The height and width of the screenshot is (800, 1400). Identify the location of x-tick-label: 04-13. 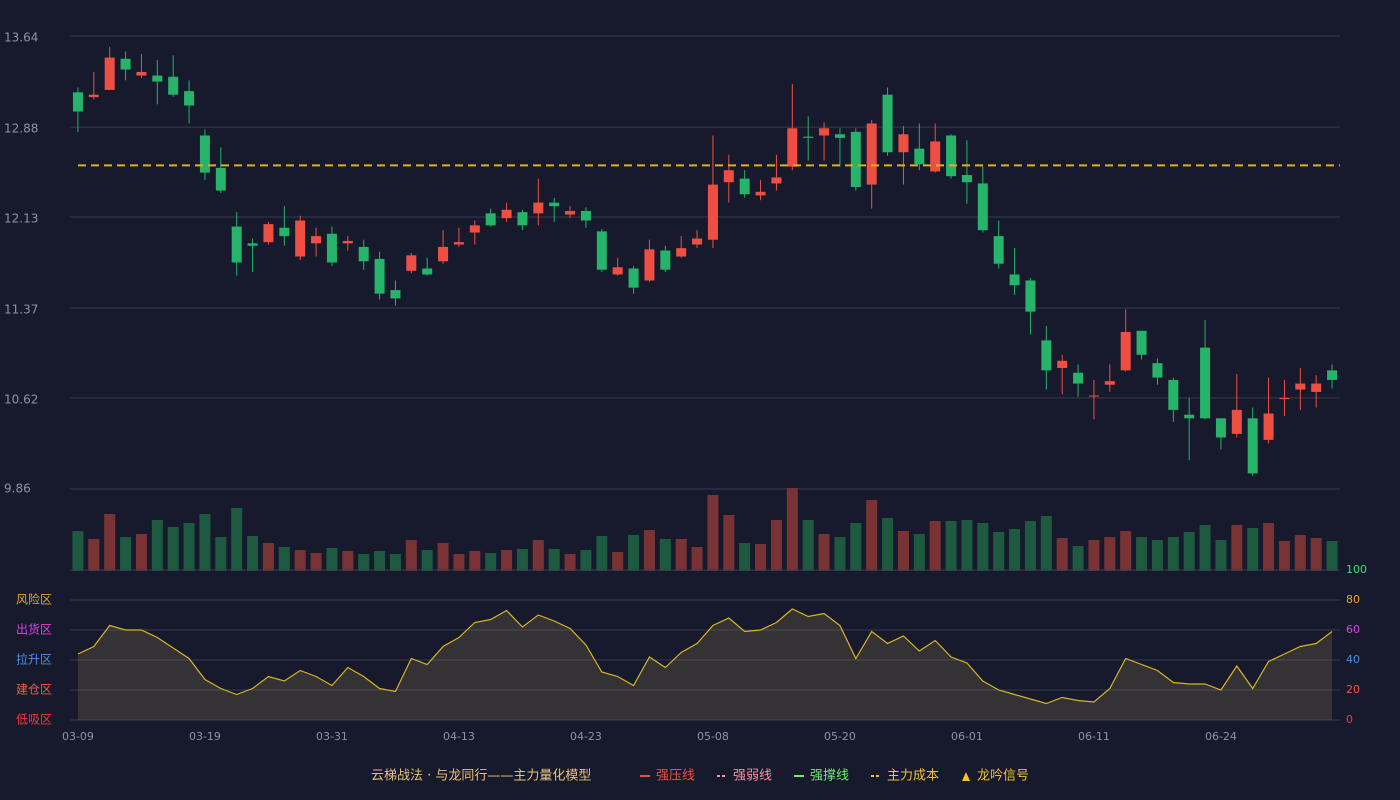
(459, 736).